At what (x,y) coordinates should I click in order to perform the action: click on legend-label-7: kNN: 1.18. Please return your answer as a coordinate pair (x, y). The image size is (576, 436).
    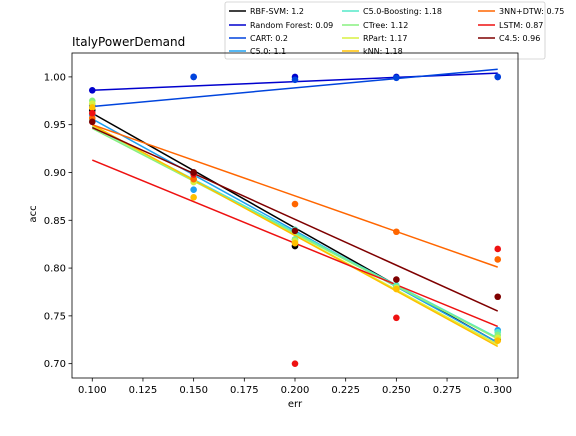
    Looking at the image, I should click on (383, 51).